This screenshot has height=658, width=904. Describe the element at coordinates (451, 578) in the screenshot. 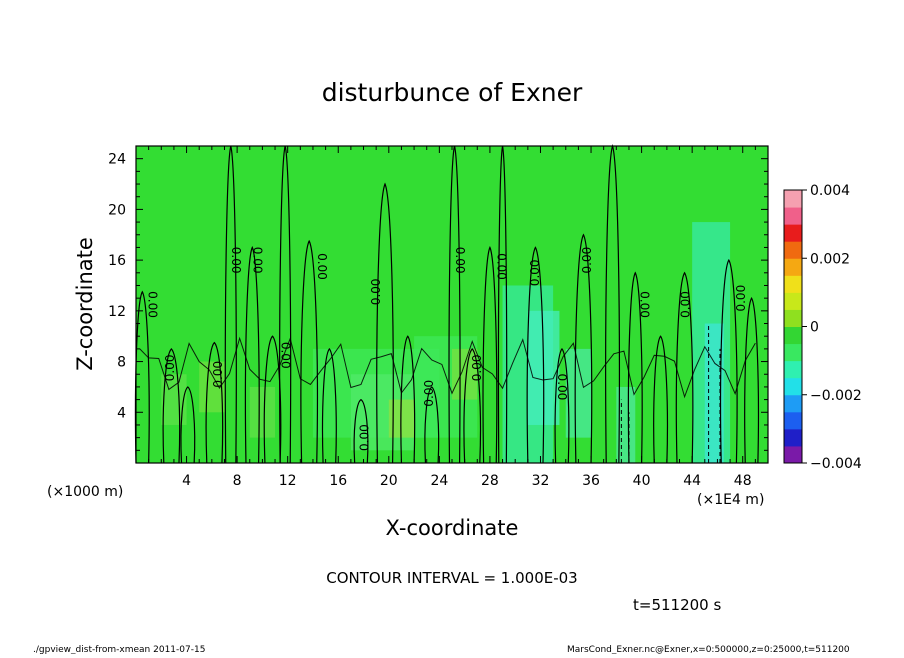

I see `contour-interval-text: CONTOUR INTERVAL = 1.000E-03` at that location.